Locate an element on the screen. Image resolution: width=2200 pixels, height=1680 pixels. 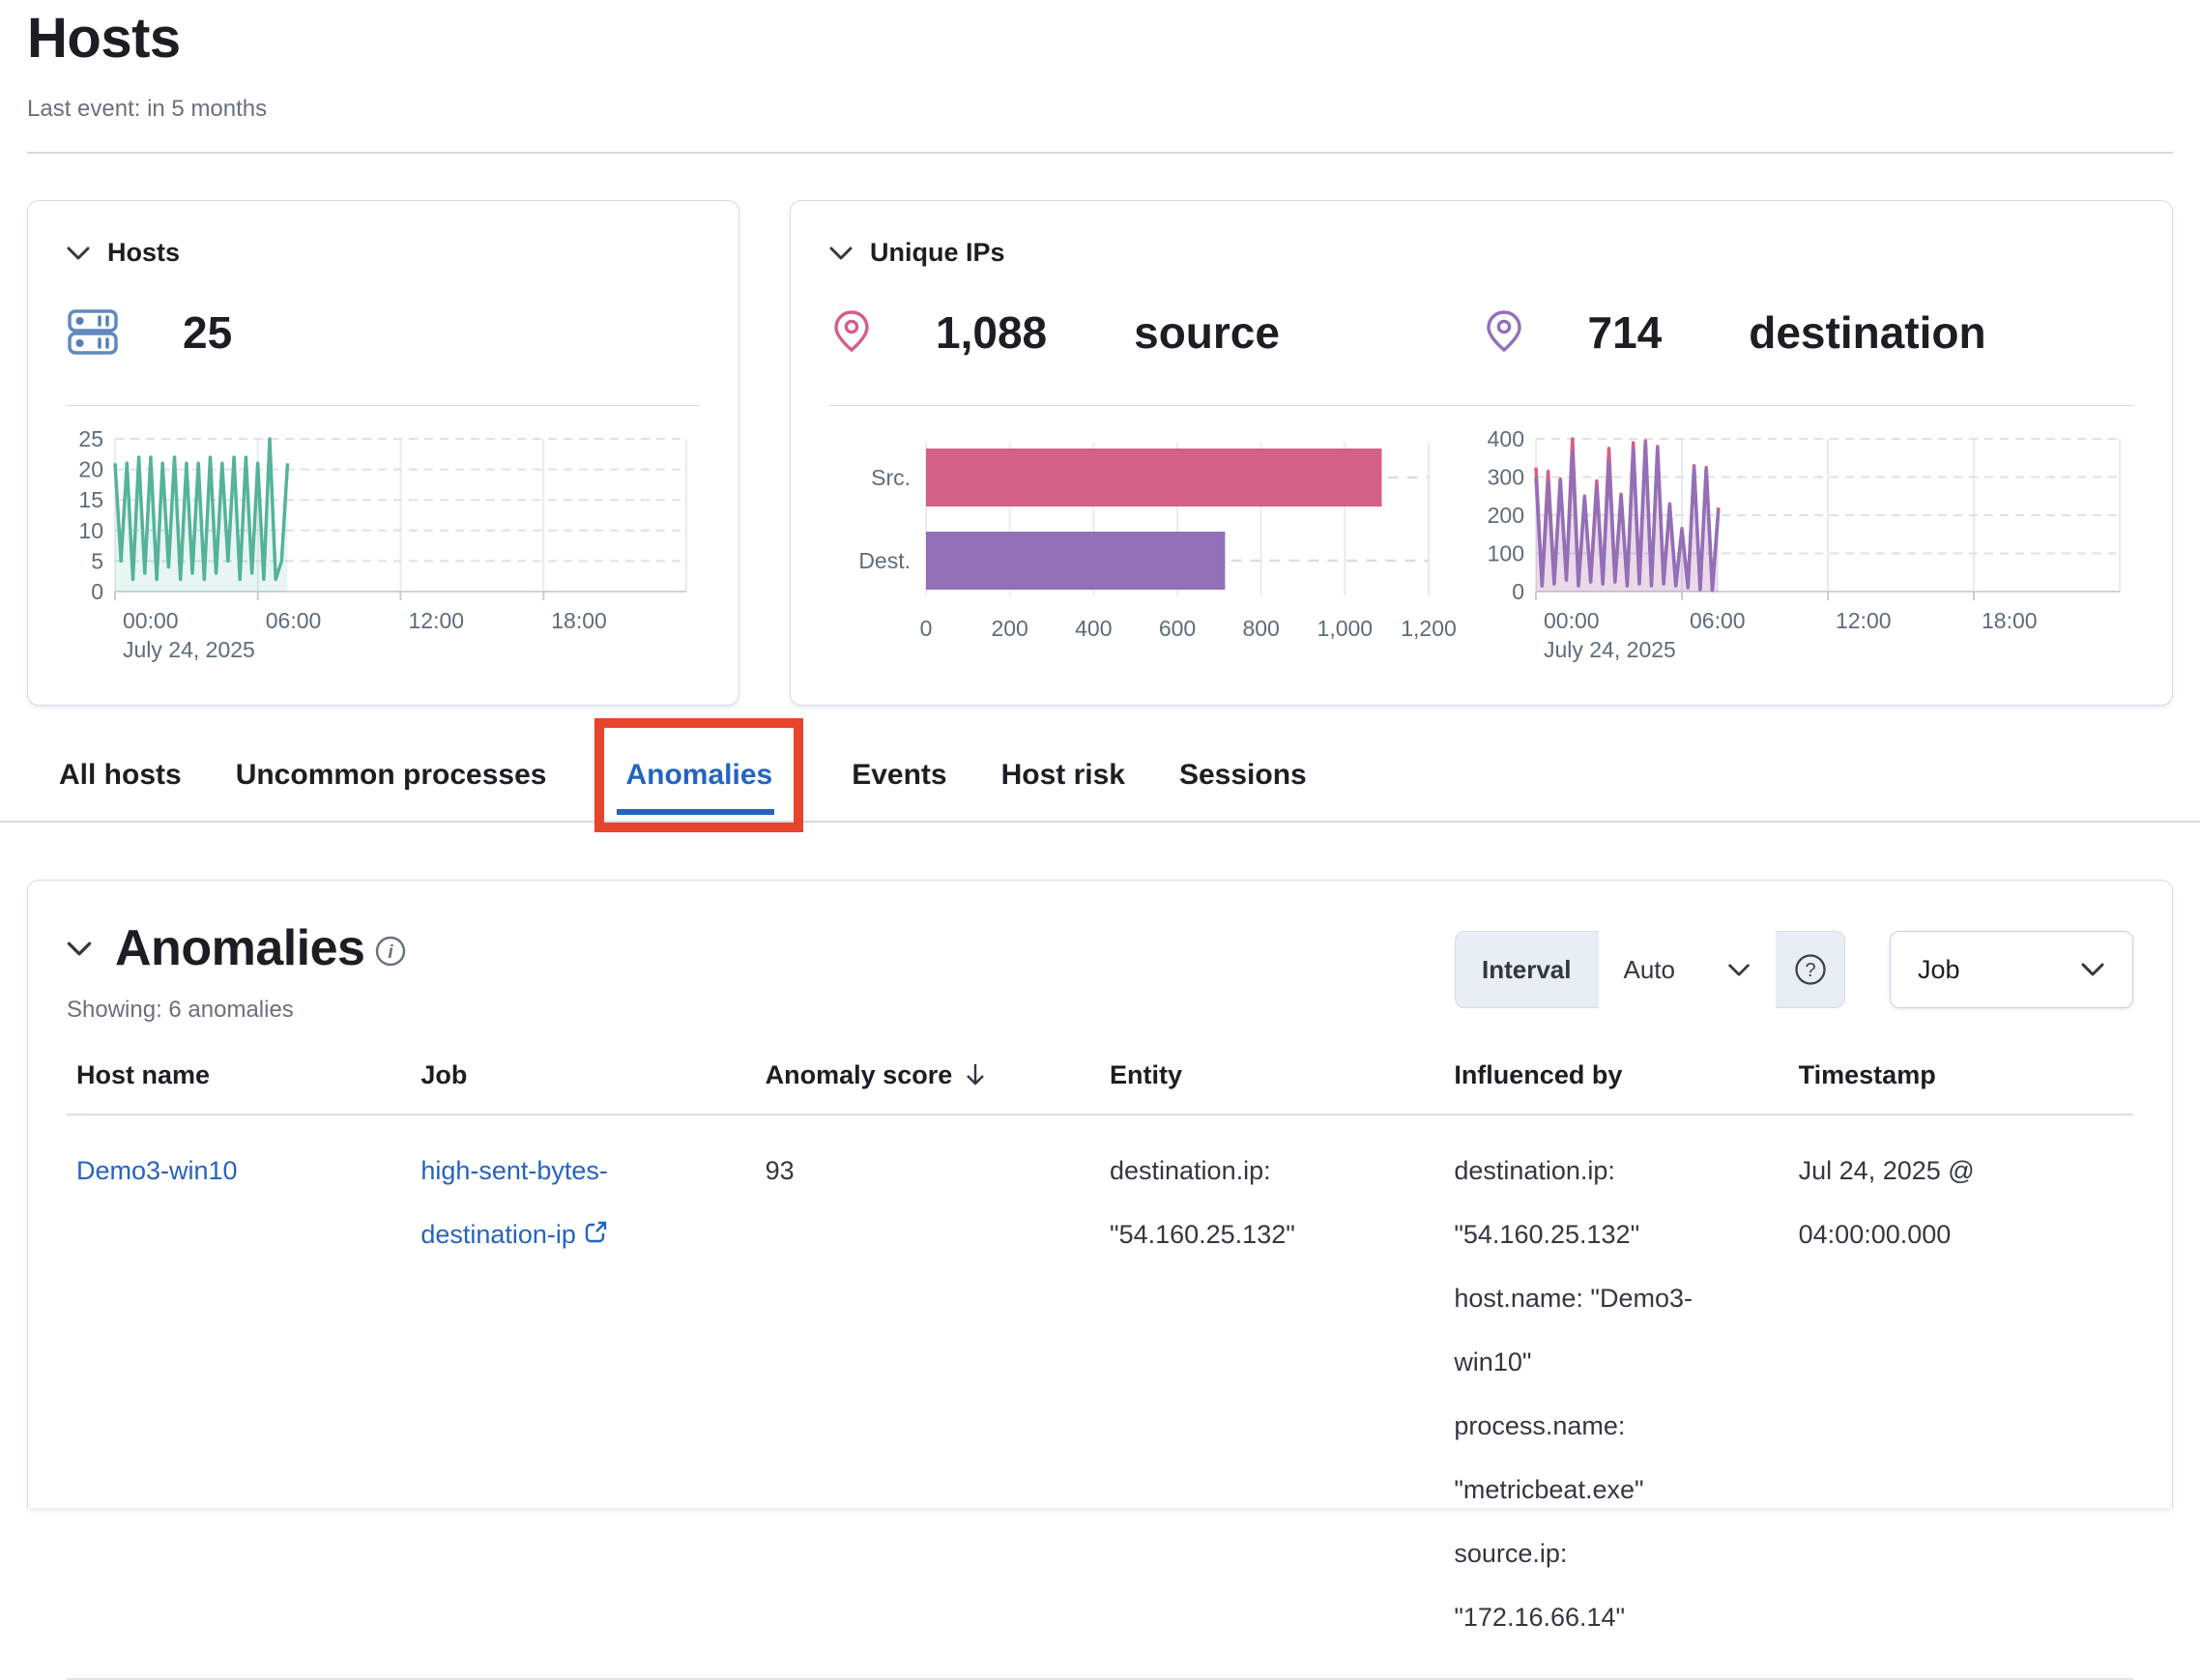
destination-ip-label: destination is located at coordinates (1867, 332).